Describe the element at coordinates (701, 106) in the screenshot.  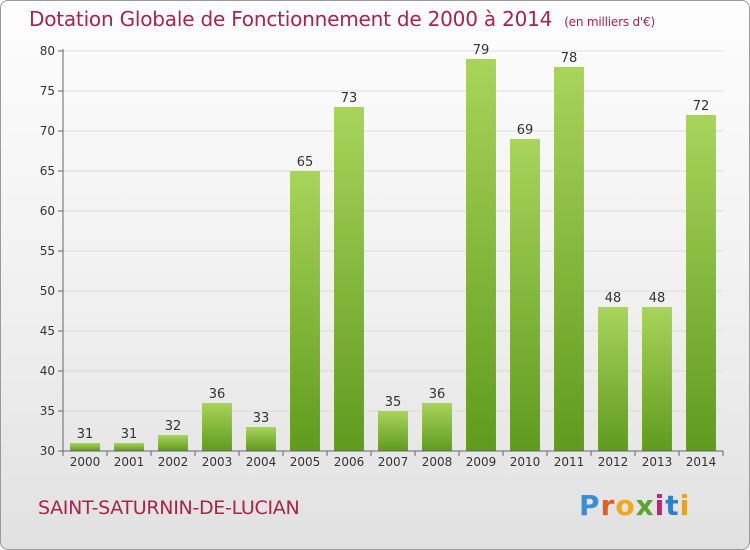
I see `data-label: 72` at that location.